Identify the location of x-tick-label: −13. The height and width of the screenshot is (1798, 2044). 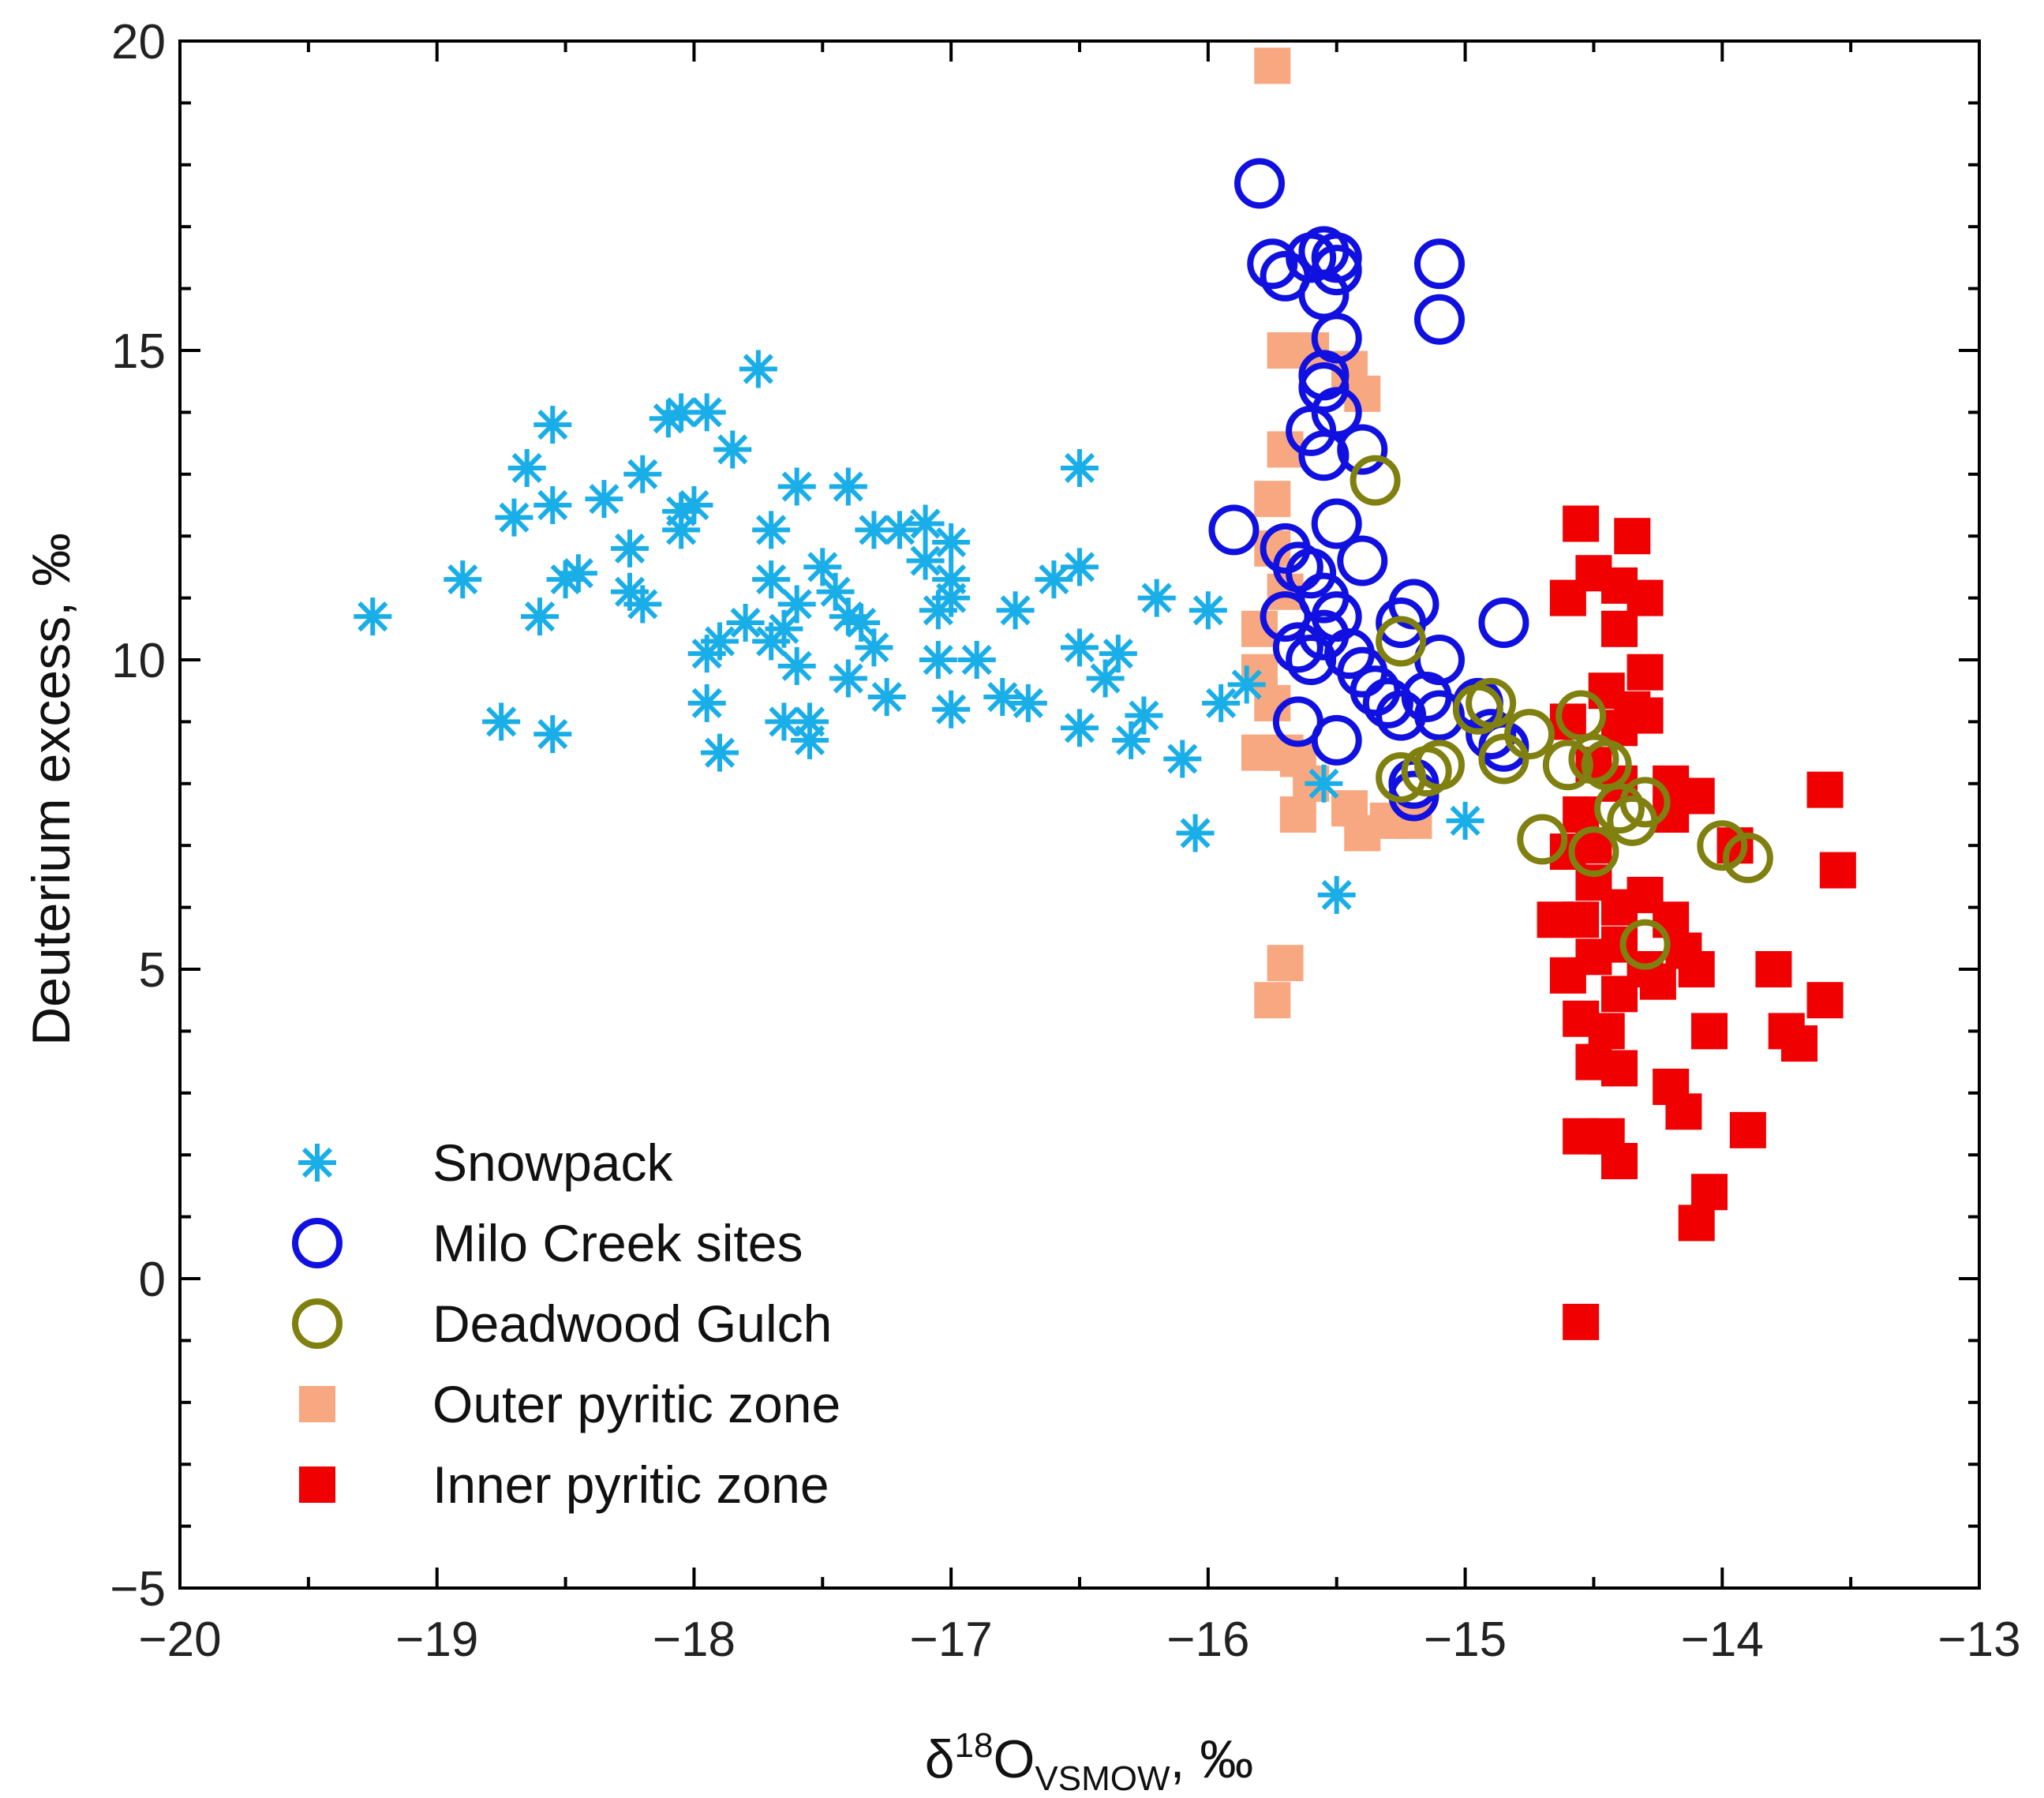
(1978, 1640).